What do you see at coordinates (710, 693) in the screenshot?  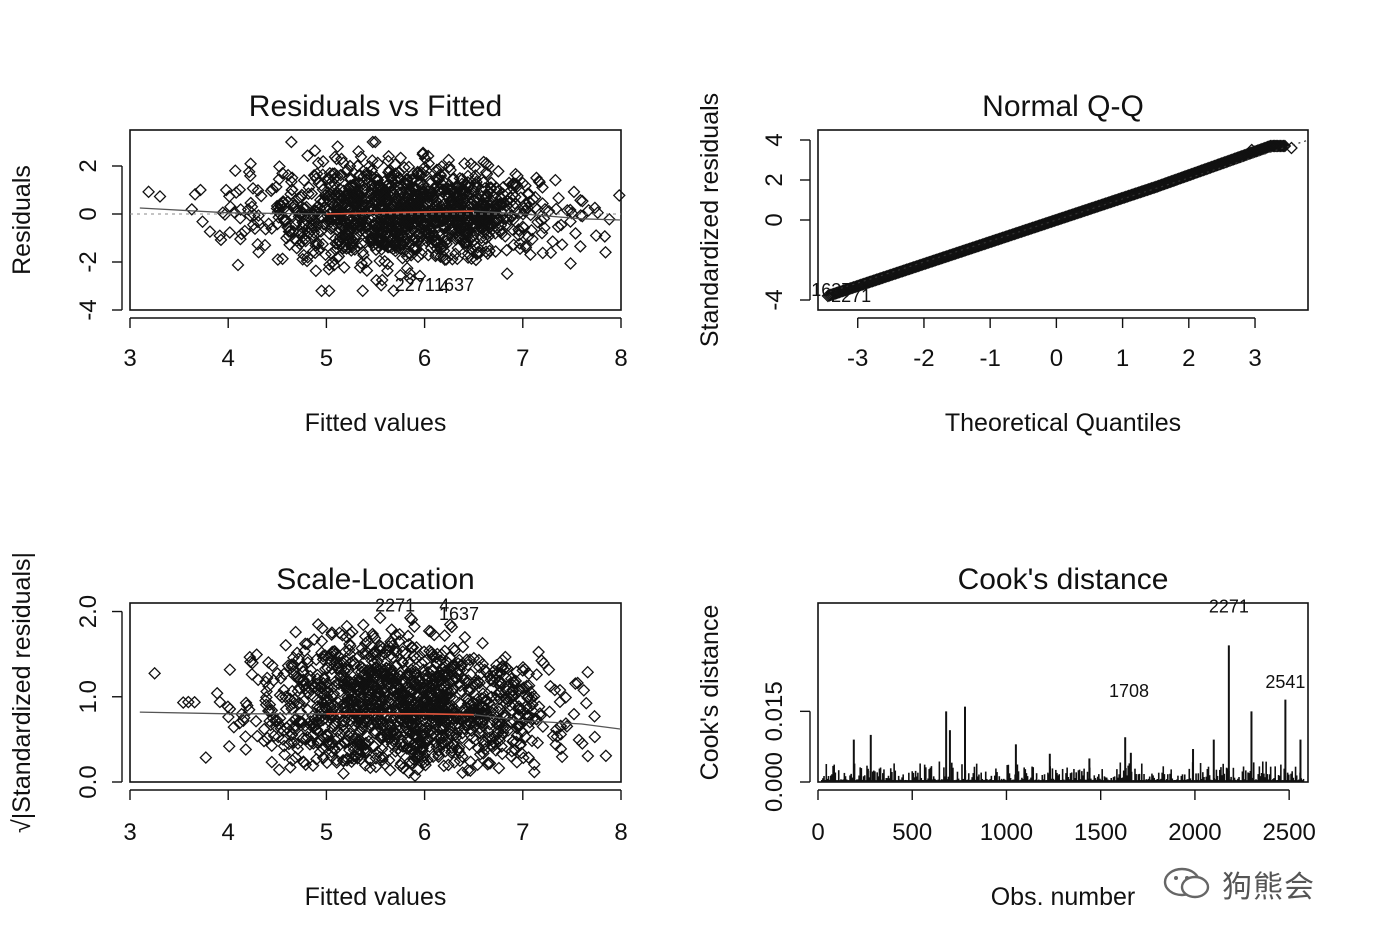 I see `y-axis-label: Cook's distance` at bounding box center [710, 693].